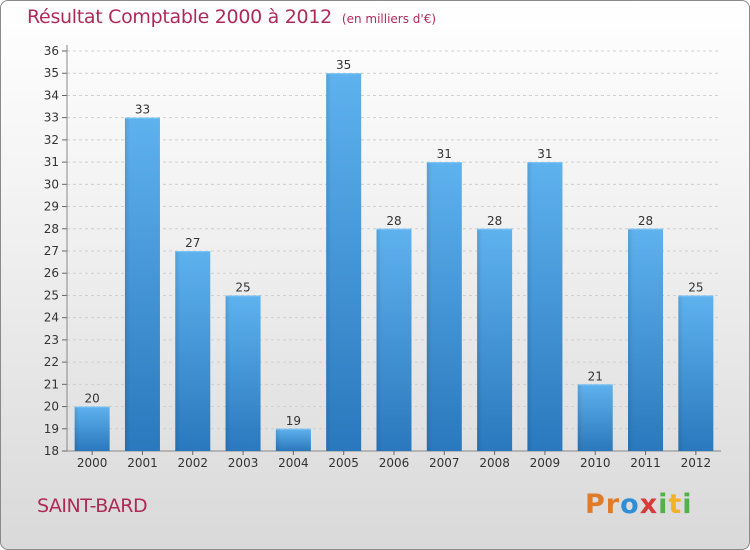 The width and height of the screenshot is (750, 550). What do you see at coordinates (293, 421) in the screenshot?
I see `data-label: 19` at bounding box center [293, 421].